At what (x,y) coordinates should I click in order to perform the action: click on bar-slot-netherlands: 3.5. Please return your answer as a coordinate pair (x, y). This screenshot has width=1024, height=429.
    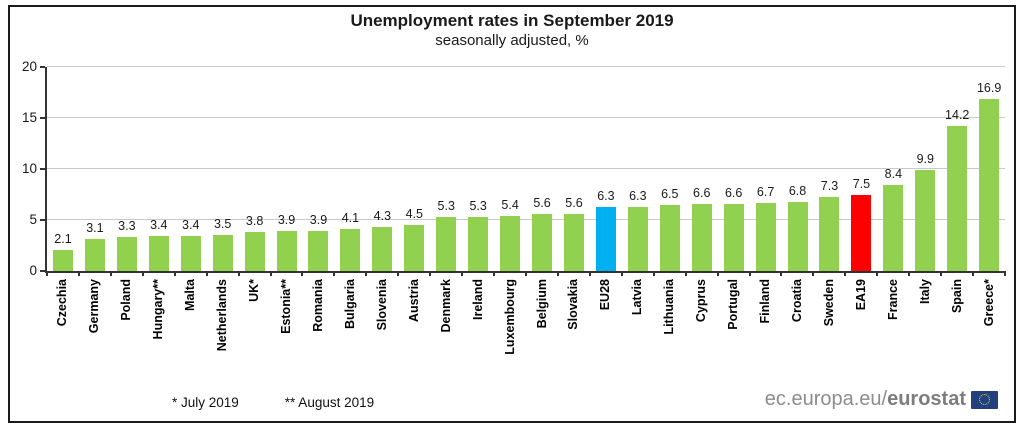
    Looking at the image, I should click on (223, 169).